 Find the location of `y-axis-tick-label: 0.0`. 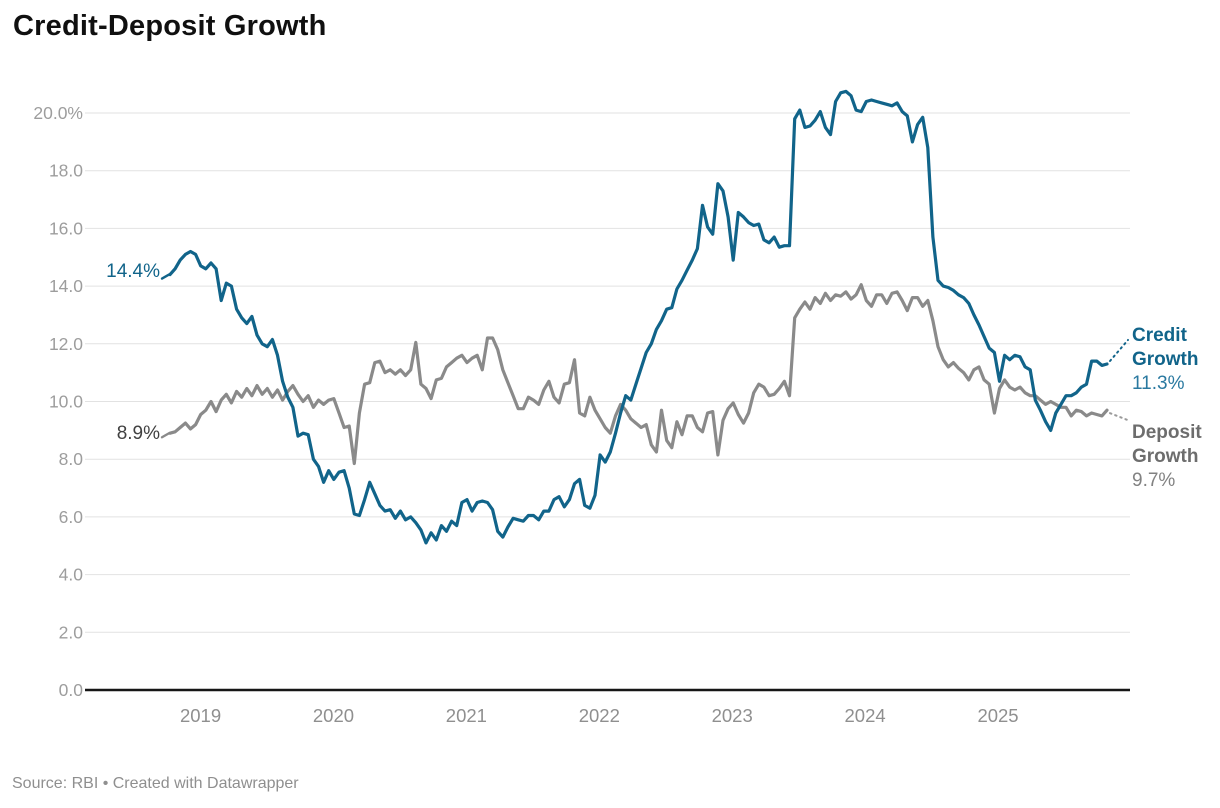

y-axis-tick-label: 0.0 is located at coordinates (71, 690).